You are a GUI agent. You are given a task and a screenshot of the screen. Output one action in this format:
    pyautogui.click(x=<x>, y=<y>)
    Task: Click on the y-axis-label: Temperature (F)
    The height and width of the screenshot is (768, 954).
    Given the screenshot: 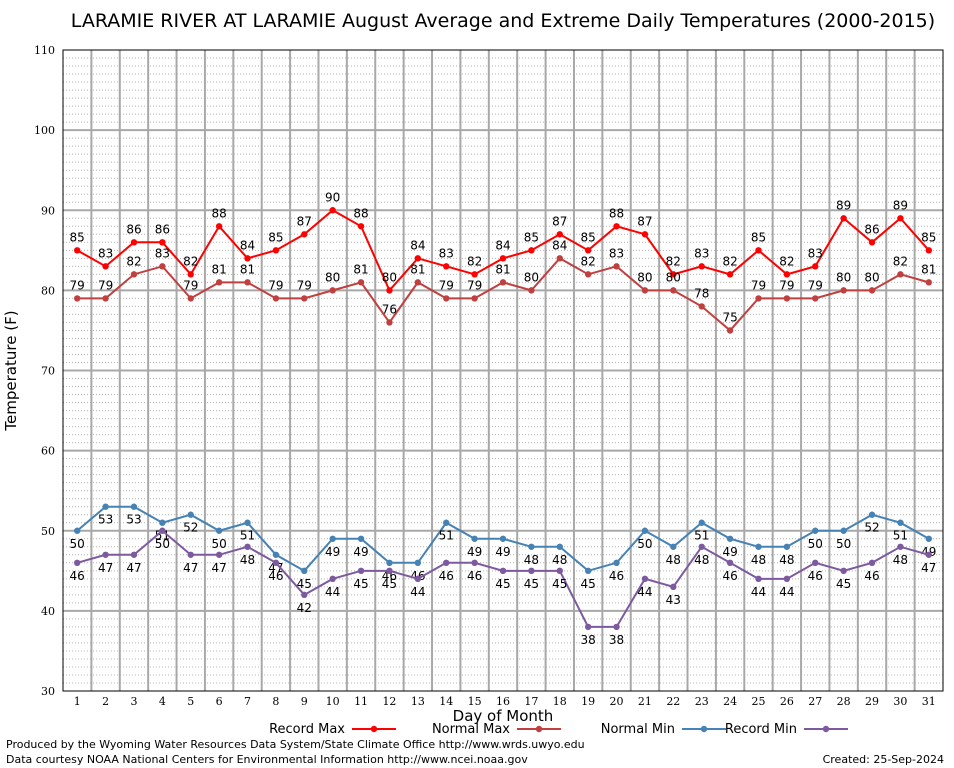 What is the action you would take?
    pyautogui.click(x=11, y=370)
    